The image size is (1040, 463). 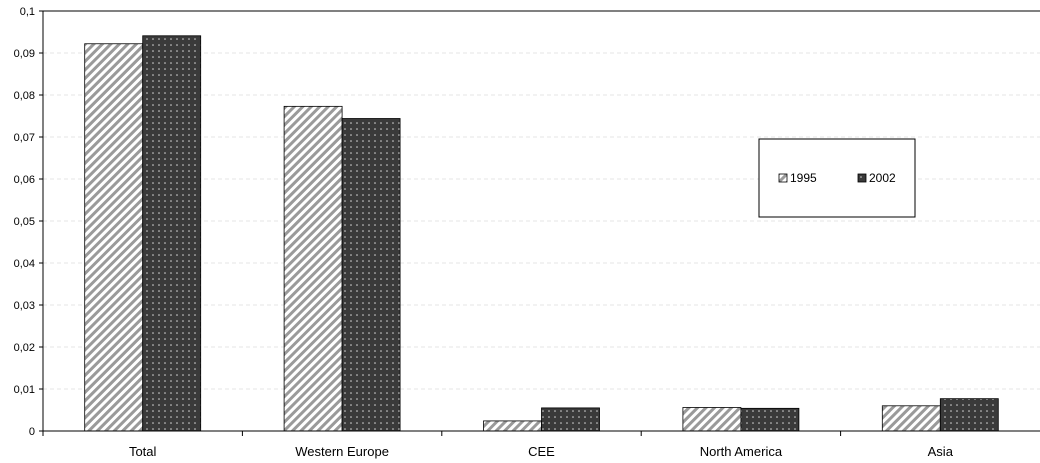 What do you see at coordinates (770, 419) in the screenshot?
I see `bar-2002-north-america` at bounding box center [770, 419].